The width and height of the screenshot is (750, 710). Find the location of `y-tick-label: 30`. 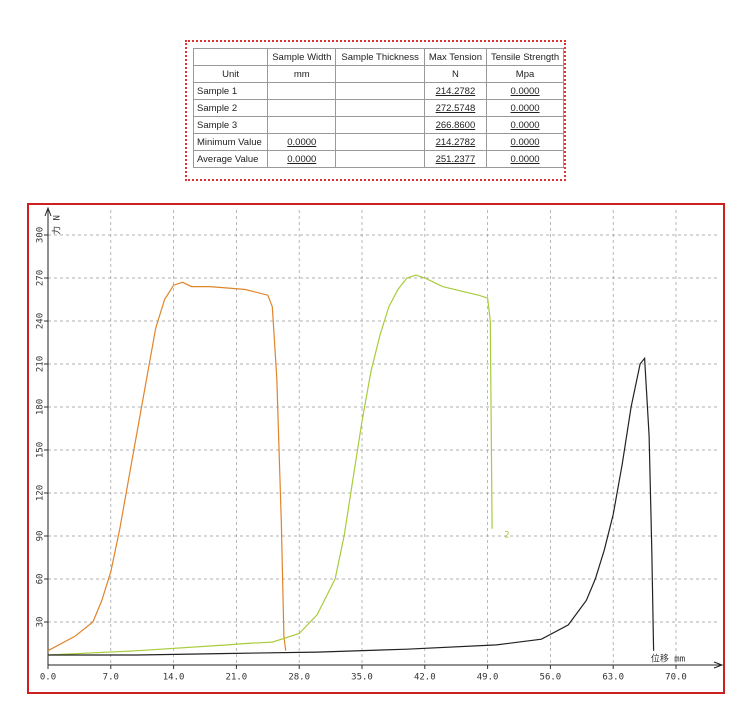

y-tick-label: 30 is located at coordinates (41, 622).